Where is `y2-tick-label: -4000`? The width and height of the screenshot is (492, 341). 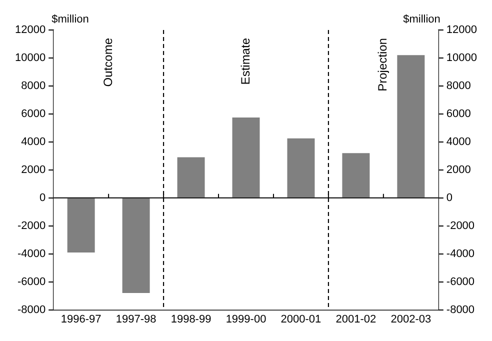
y2-tick-label: -4000 is located at coordinates (460, 254).